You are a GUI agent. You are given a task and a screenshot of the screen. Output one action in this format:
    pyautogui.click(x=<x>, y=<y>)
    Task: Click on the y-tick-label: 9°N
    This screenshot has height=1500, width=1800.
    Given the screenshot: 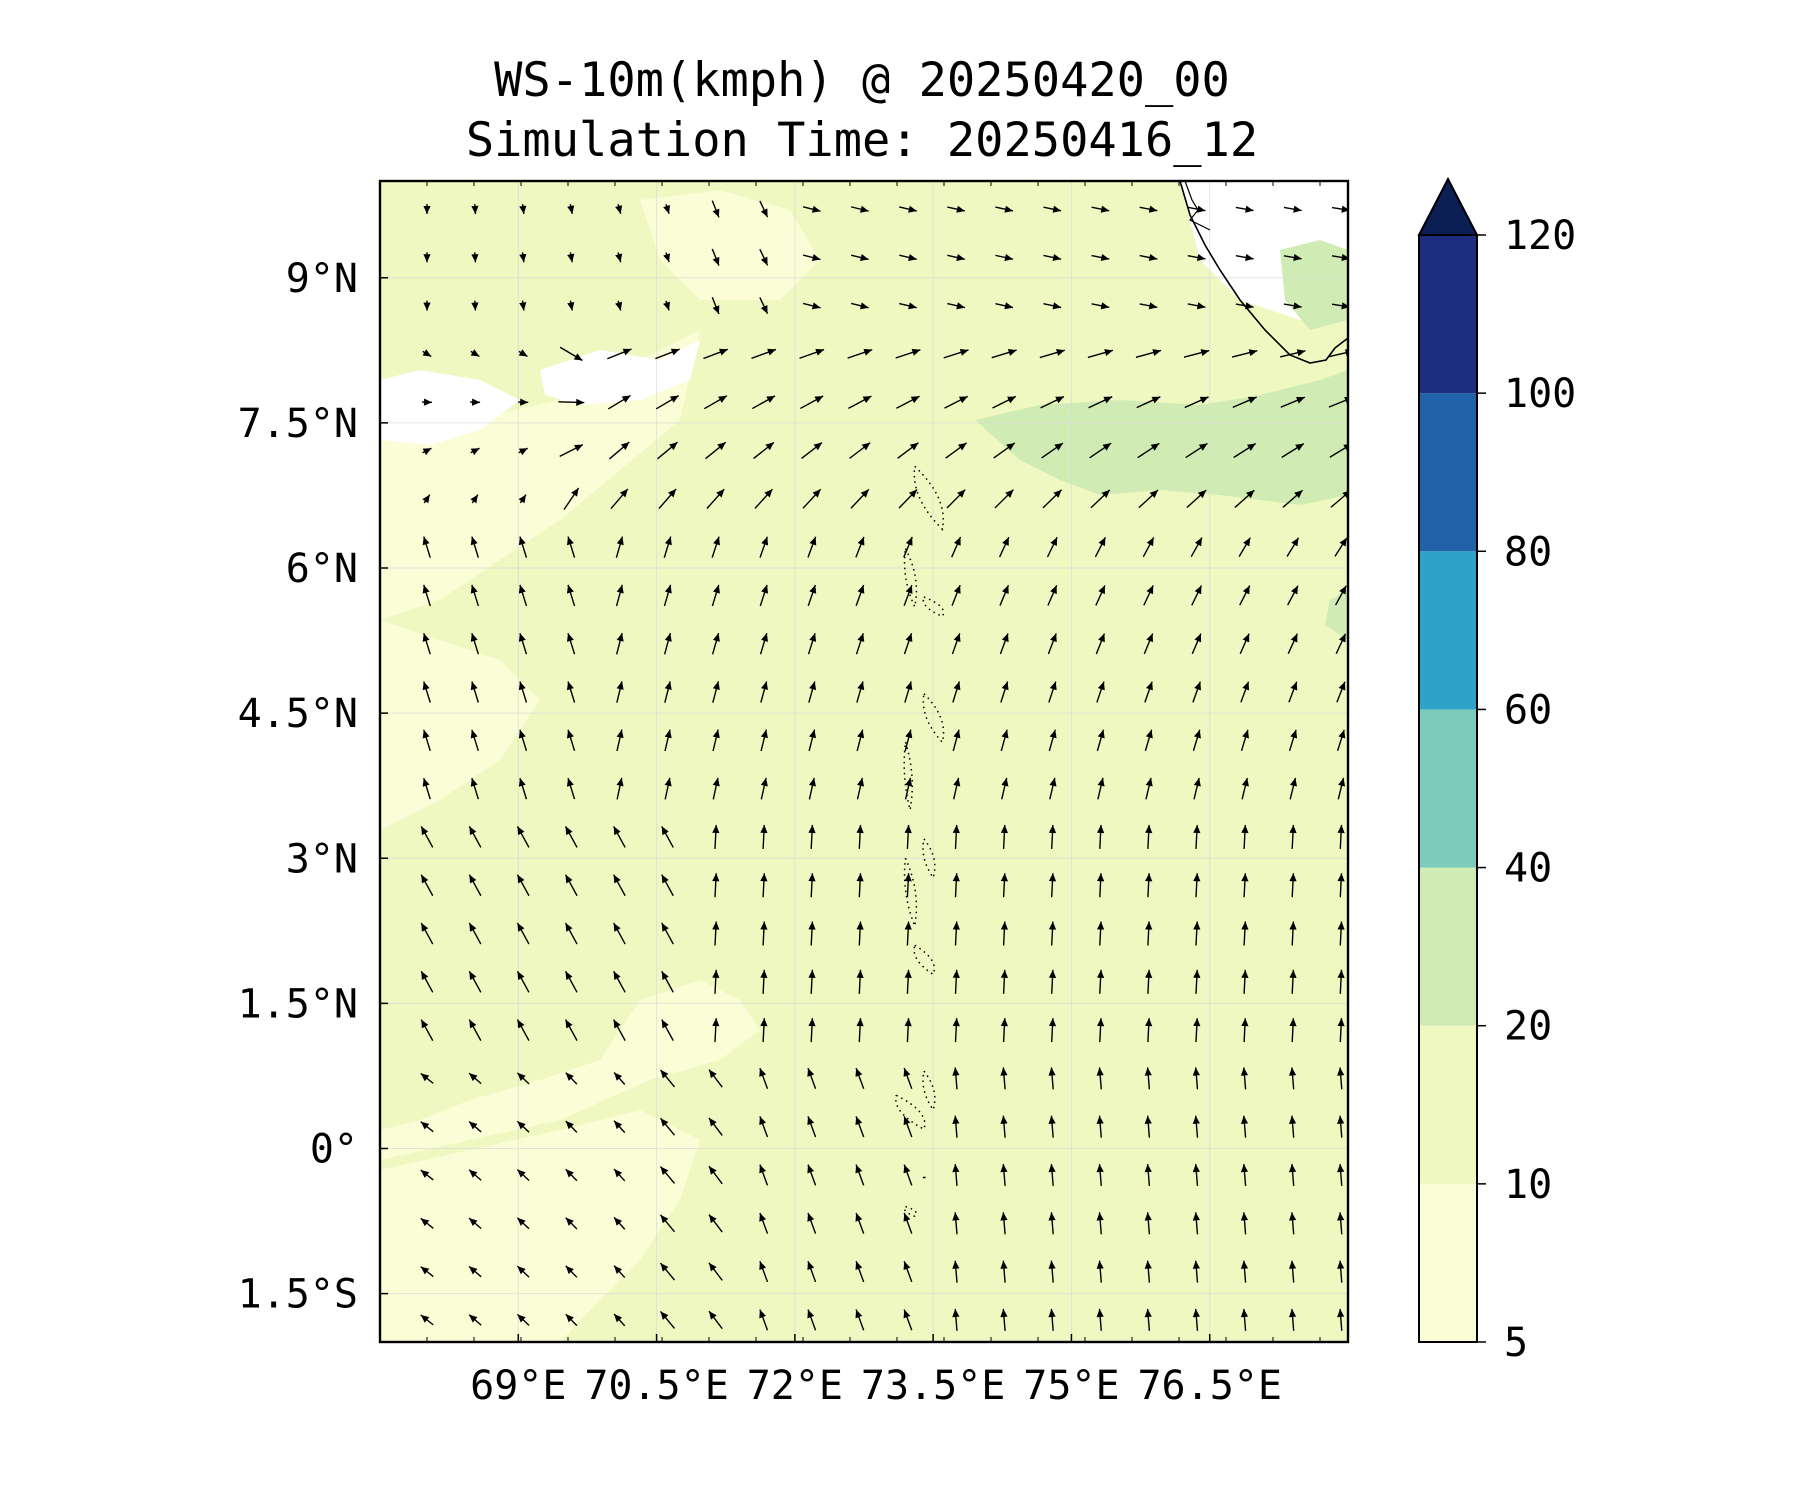 What is the action you would take?
    pyautogui.click(x=322, y=279)
    